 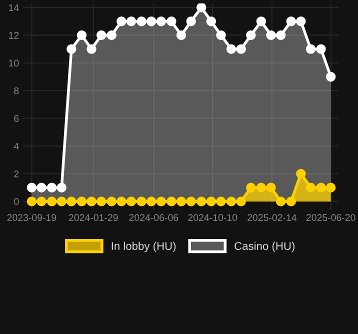 I want to click on x-tick-label: 2025-02-14, so click(x=272, y=218).